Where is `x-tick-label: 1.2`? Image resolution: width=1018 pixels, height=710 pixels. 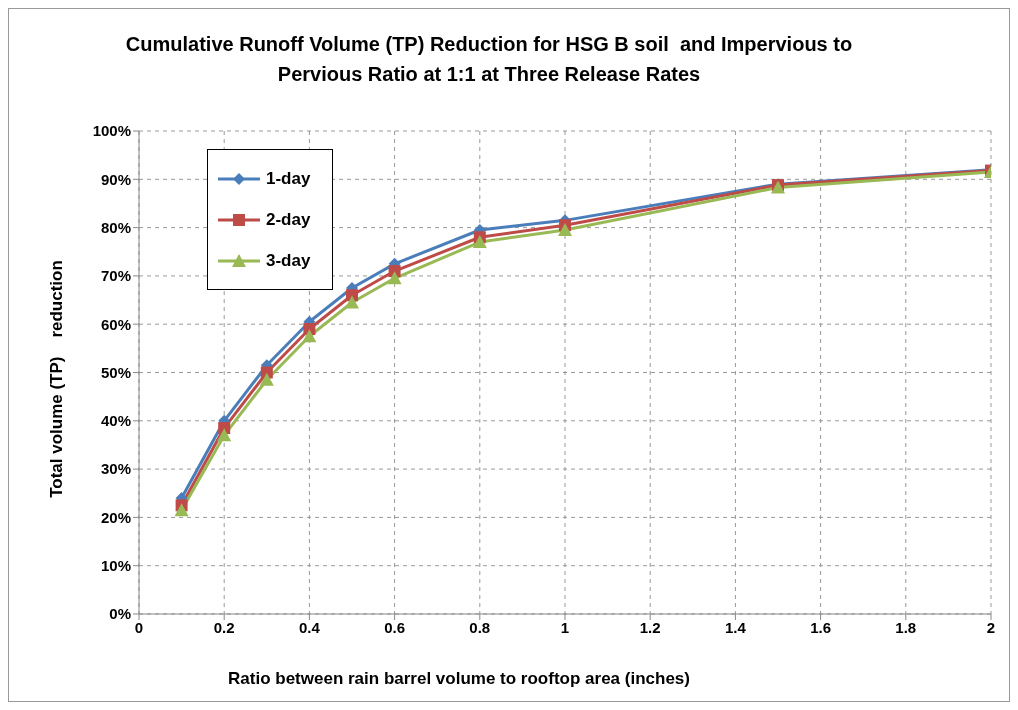
x-tick-label: 1.2 is located at coordinates (650, 627).